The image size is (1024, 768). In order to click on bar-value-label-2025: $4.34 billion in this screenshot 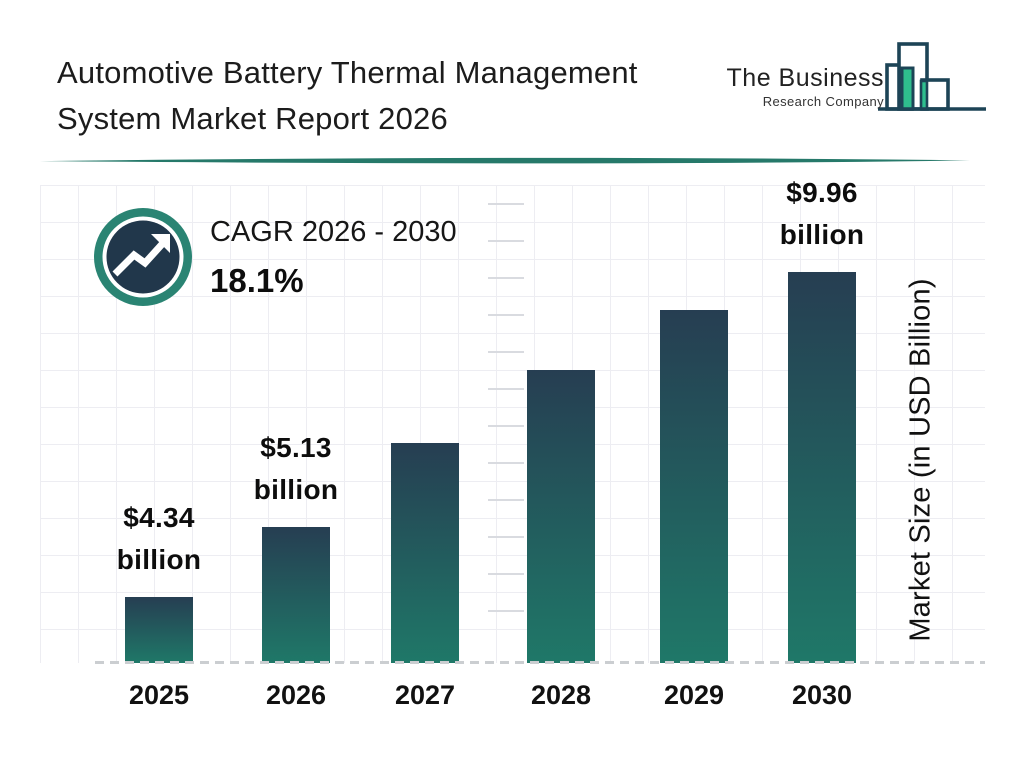, I will do `click(159, 539)`.